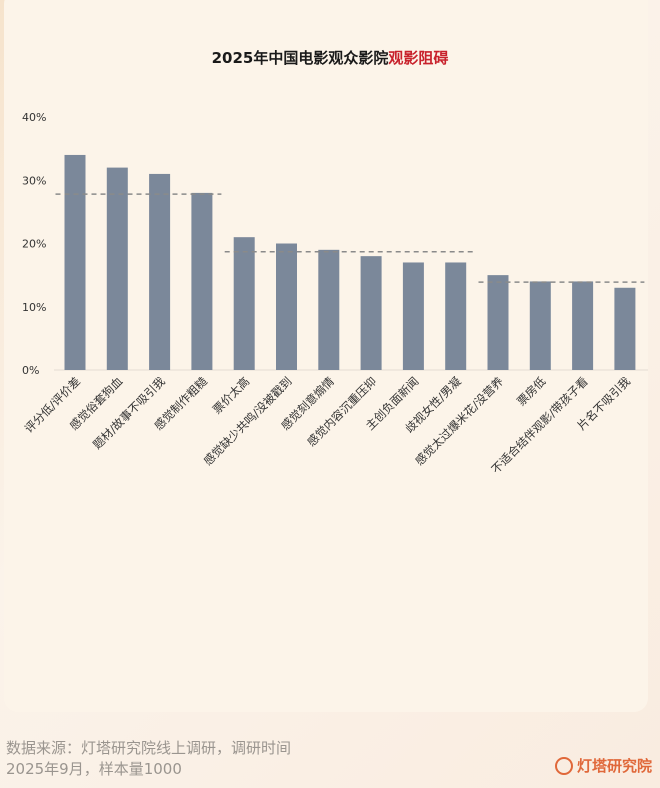 The width and height of the screenshot is (660, 788). What do you see at coordinates (34, 180) in the screenshot?
I see `y-tick-label: 30%` at bounding box center [34, 180].